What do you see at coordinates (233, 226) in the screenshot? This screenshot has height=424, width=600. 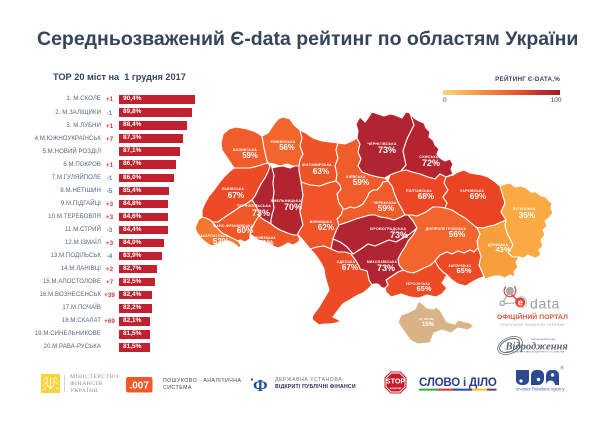 I see `svg-text: ІВАНО-ФРАНКІВСЬКА` at bounding box center [233, 226].